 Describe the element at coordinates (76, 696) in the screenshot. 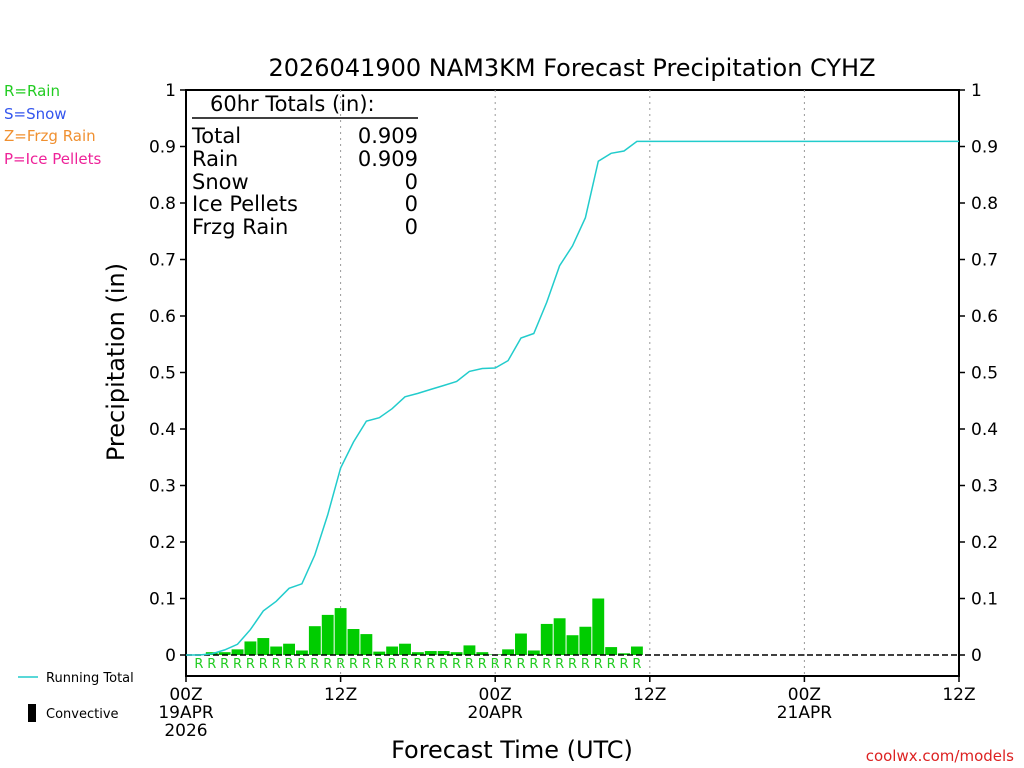

I see `line-legend: Running Total Convective` at that location.